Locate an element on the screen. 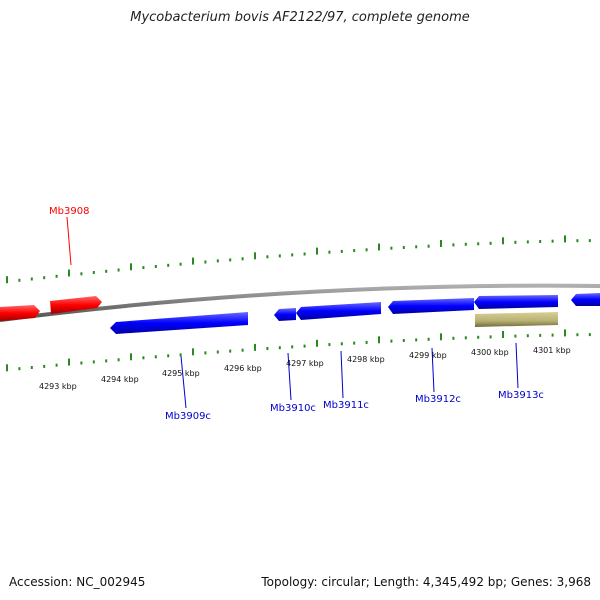 This screenshot has width=600, height=600. gene-label-mb3912c: Mb3912c is located at coordinates (438, 399).